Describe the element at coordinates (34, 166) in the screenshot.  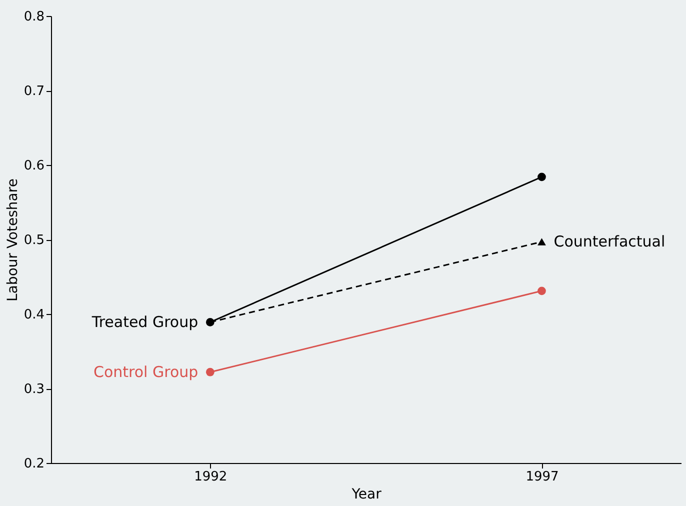
I see `y-tick-label: 0.6` at that location.